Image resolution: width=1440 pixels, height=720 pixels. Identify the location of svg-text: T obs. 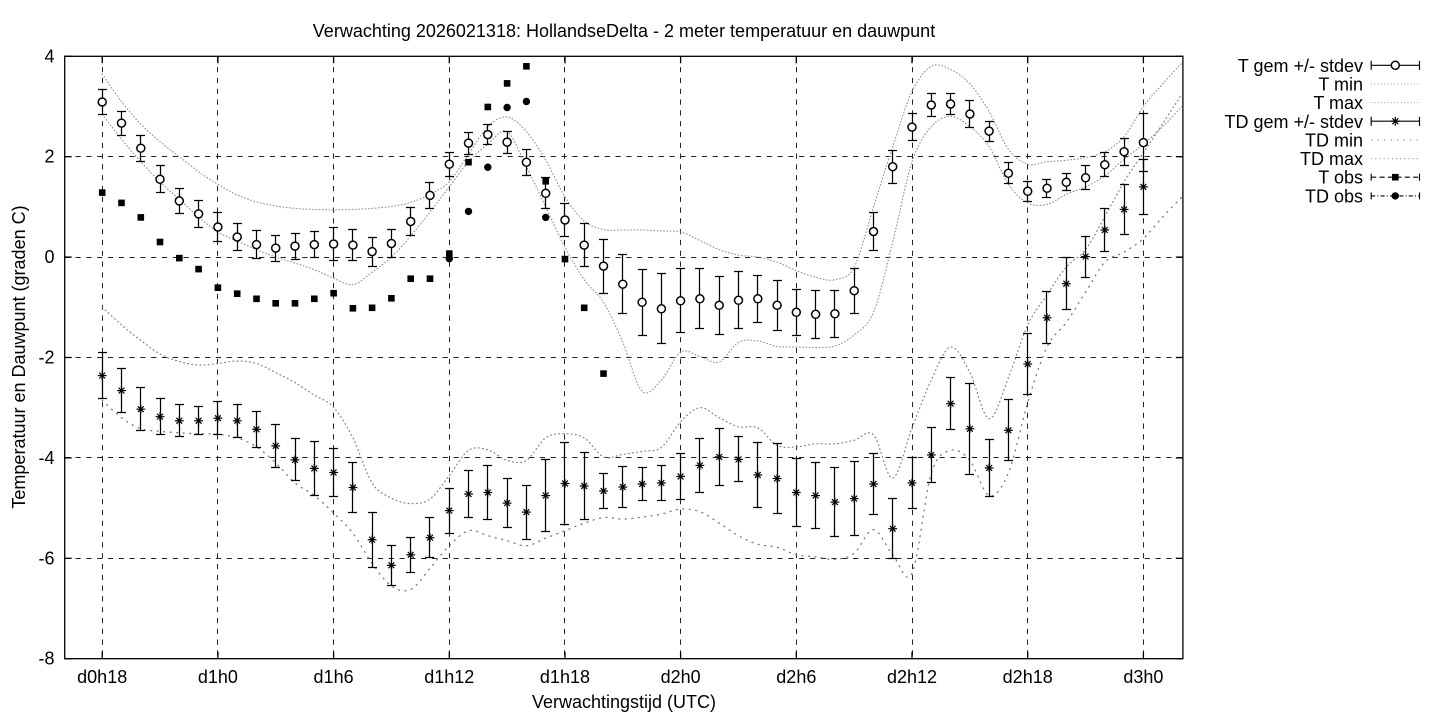
(1340, 178).